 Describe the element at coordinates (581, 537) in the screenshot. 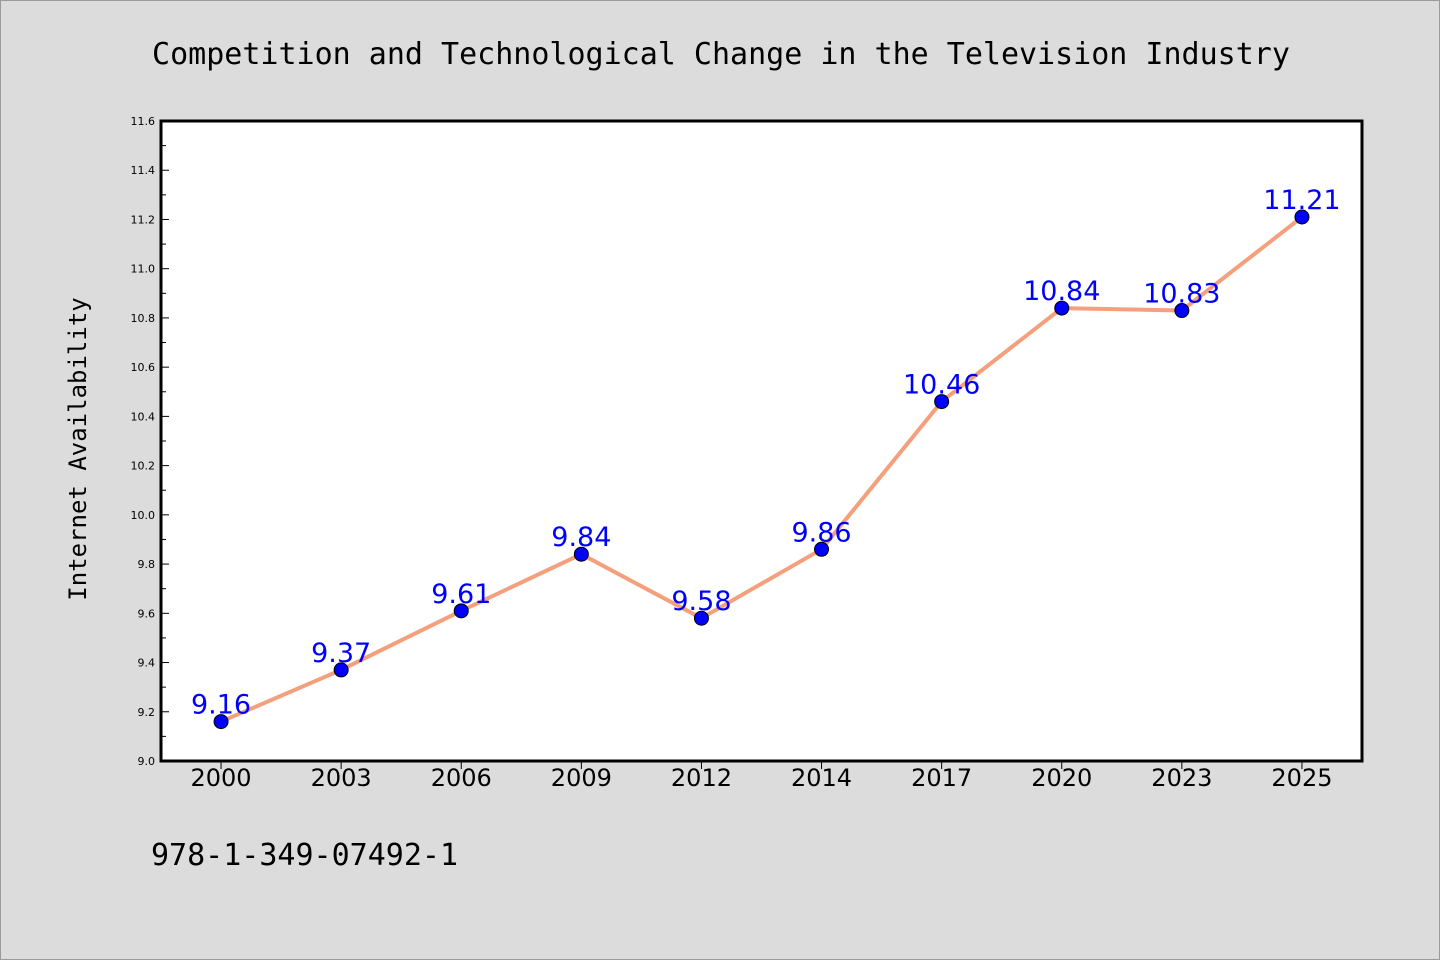

I see `data-label: 9.84` at that location.